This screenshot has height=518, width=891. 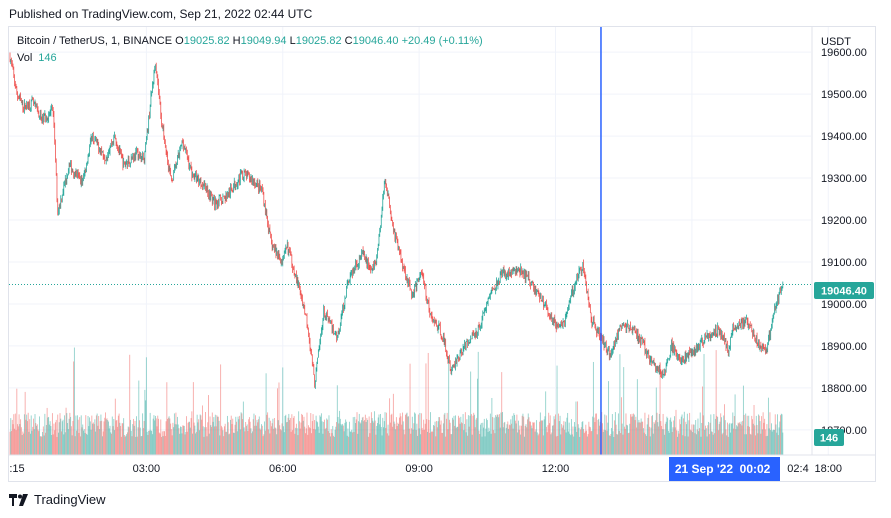 What do you see at coordinates (844, 263) in the screenshot?
I see `y-tick-label: 19100.00` at bounding box center [844, 263].